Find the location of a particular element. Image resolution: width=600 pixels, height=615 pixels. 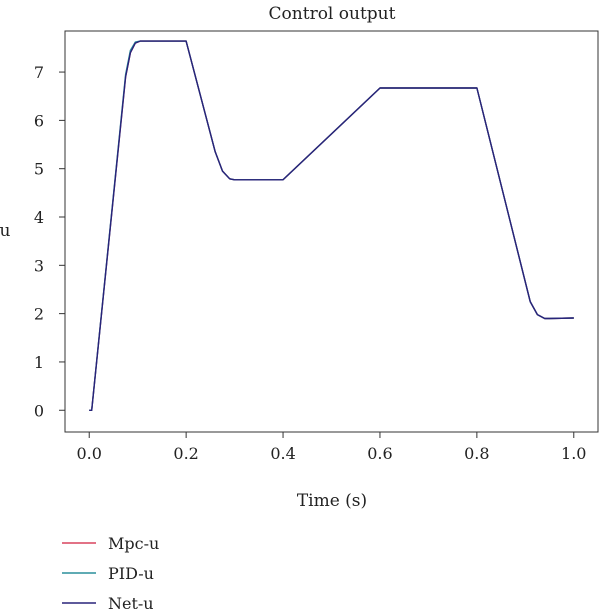

legend-label: PID-u is located at coordinates (131, 573).